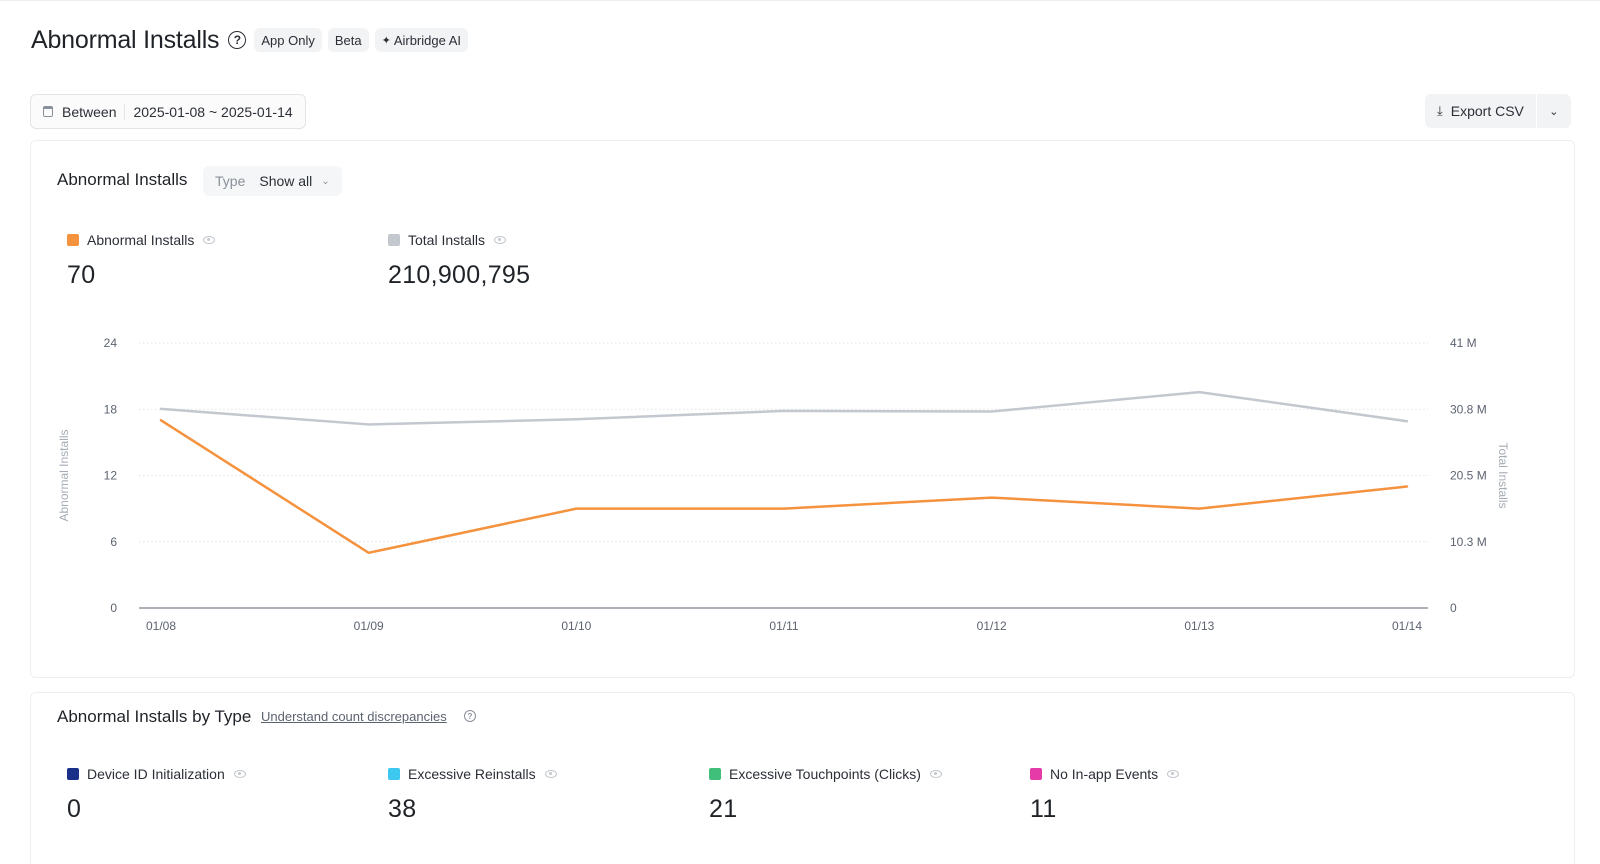 The image size is (1600, 864). What do you see at coordinates (64, 475) in the screenshot?
I see `y-left-axis-title: Abnormal Installs` at bounding box center [64, 475].